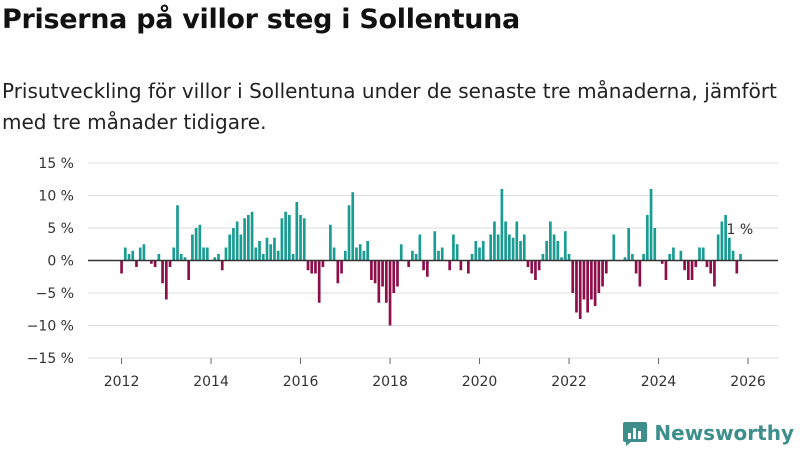 The height and width of the screenshot is (450, 800). What do you see at coordinates (435, 374) in the screenshot?
I see `x-axis-labels: 2012 2014 2016 2018 2020 2022 2024 2026` at bounding box center [435, 374].